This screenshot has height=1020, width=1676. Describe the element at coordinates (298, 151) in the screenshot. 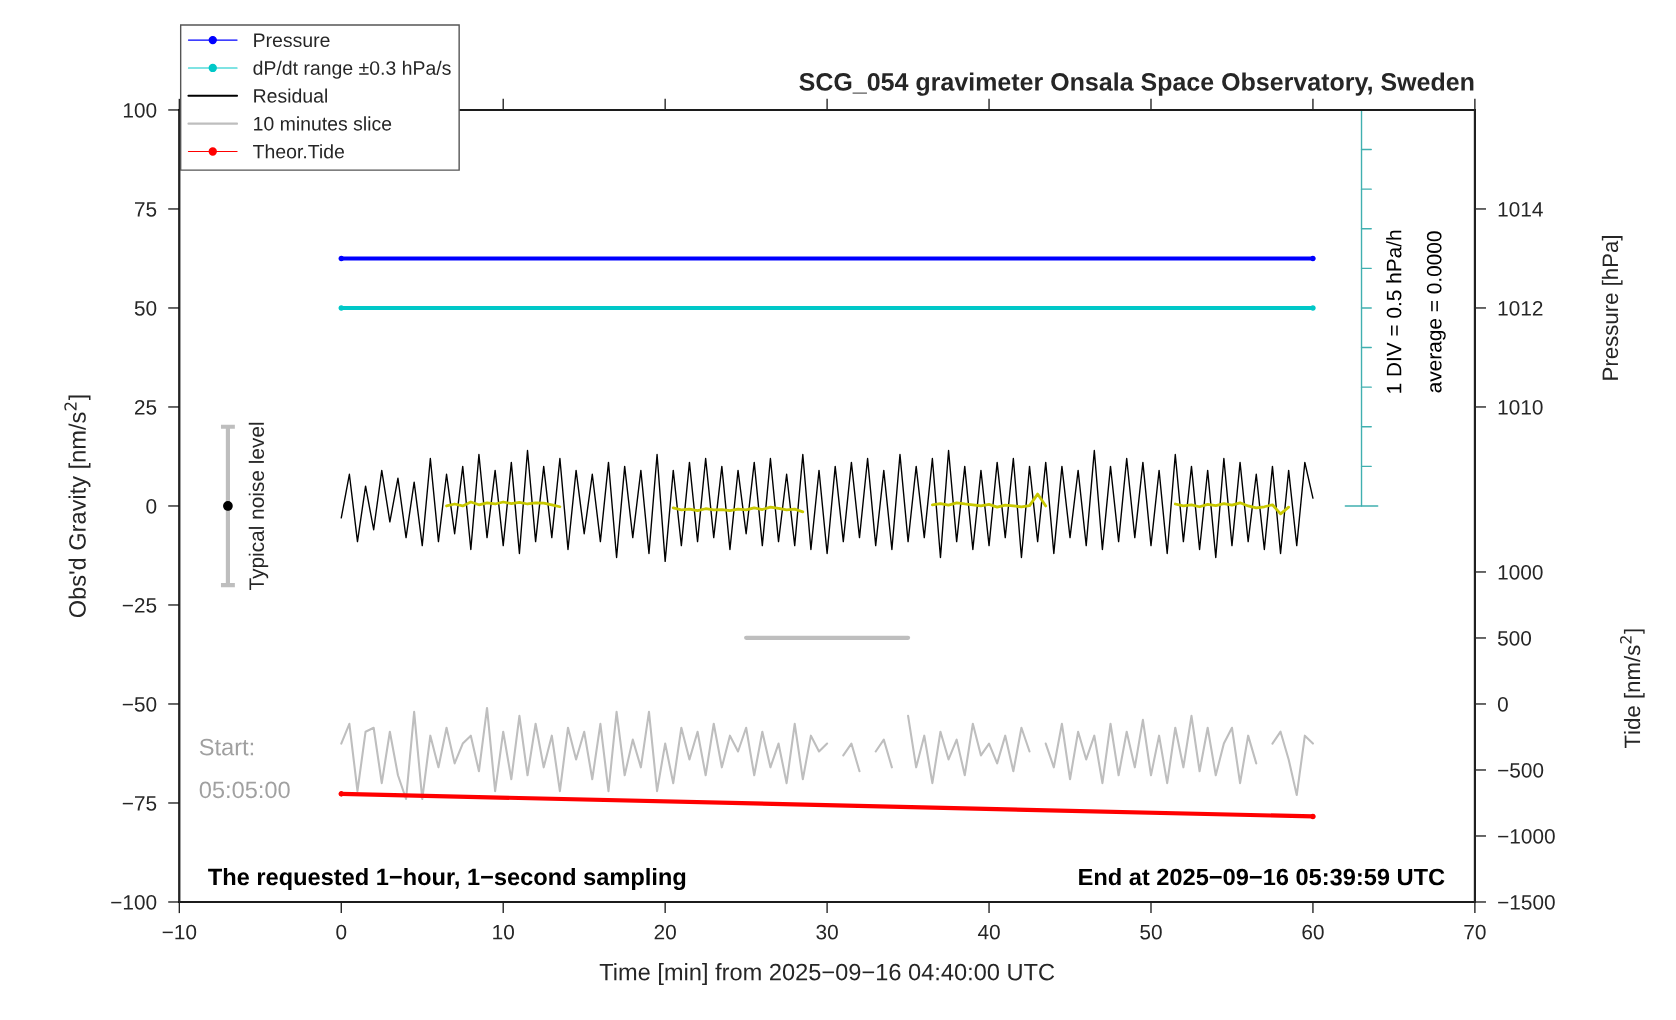

I see `legend-label: Theor.Tide` at that location.